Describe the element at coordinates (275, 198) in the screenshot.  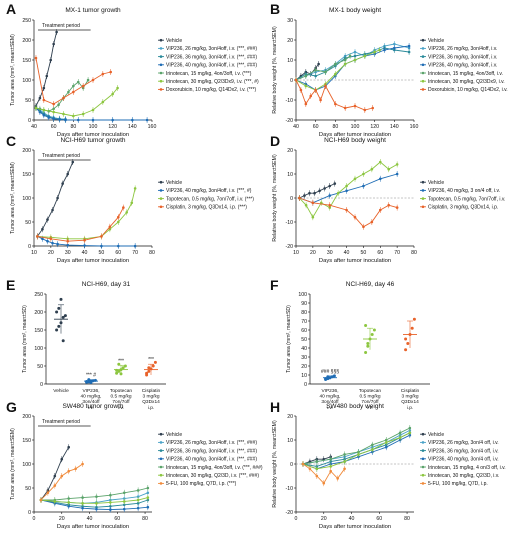
I see `y-axis-label: Relative body weight (%, mean±SEM)` at that location.